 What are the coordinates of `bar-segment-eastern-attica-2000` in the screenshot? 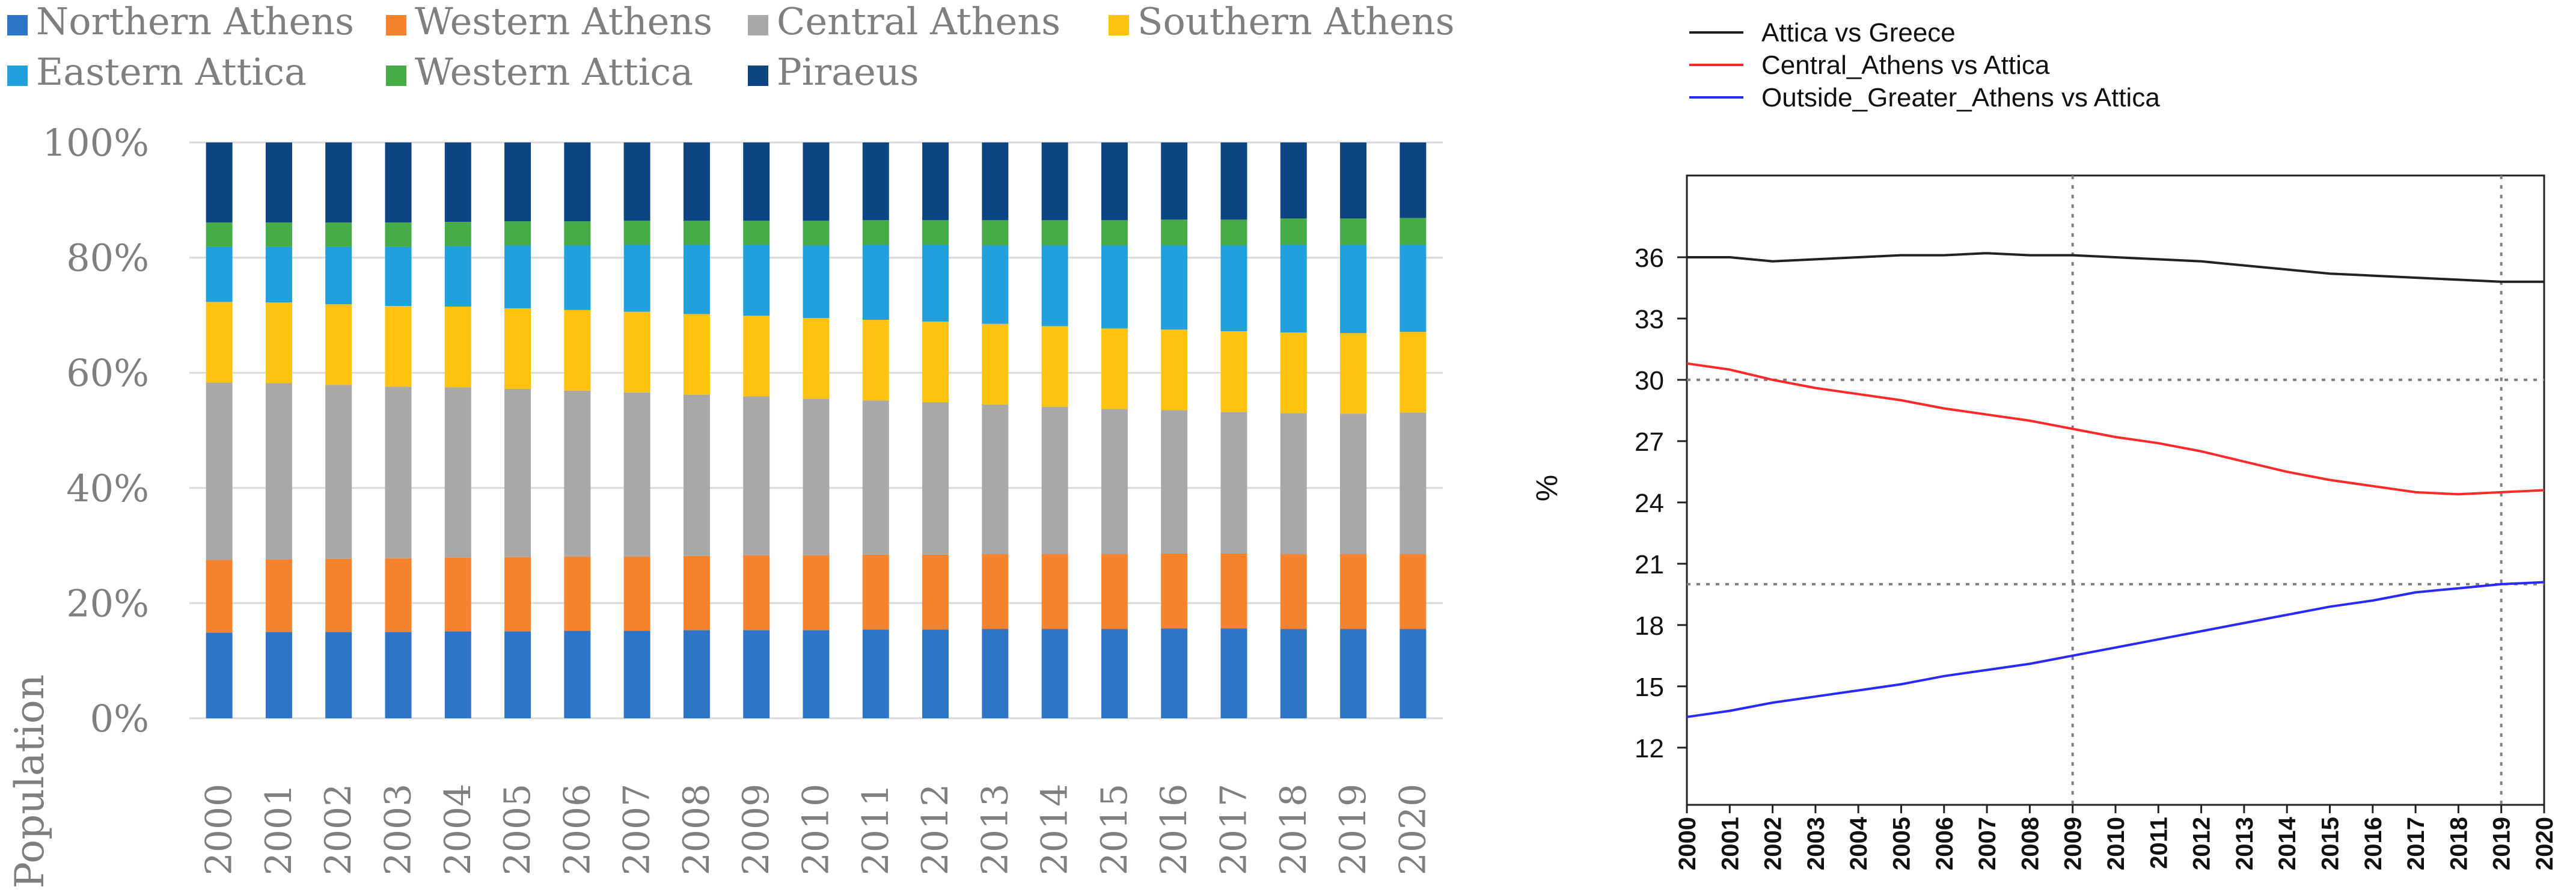 It's located at (219, 274).